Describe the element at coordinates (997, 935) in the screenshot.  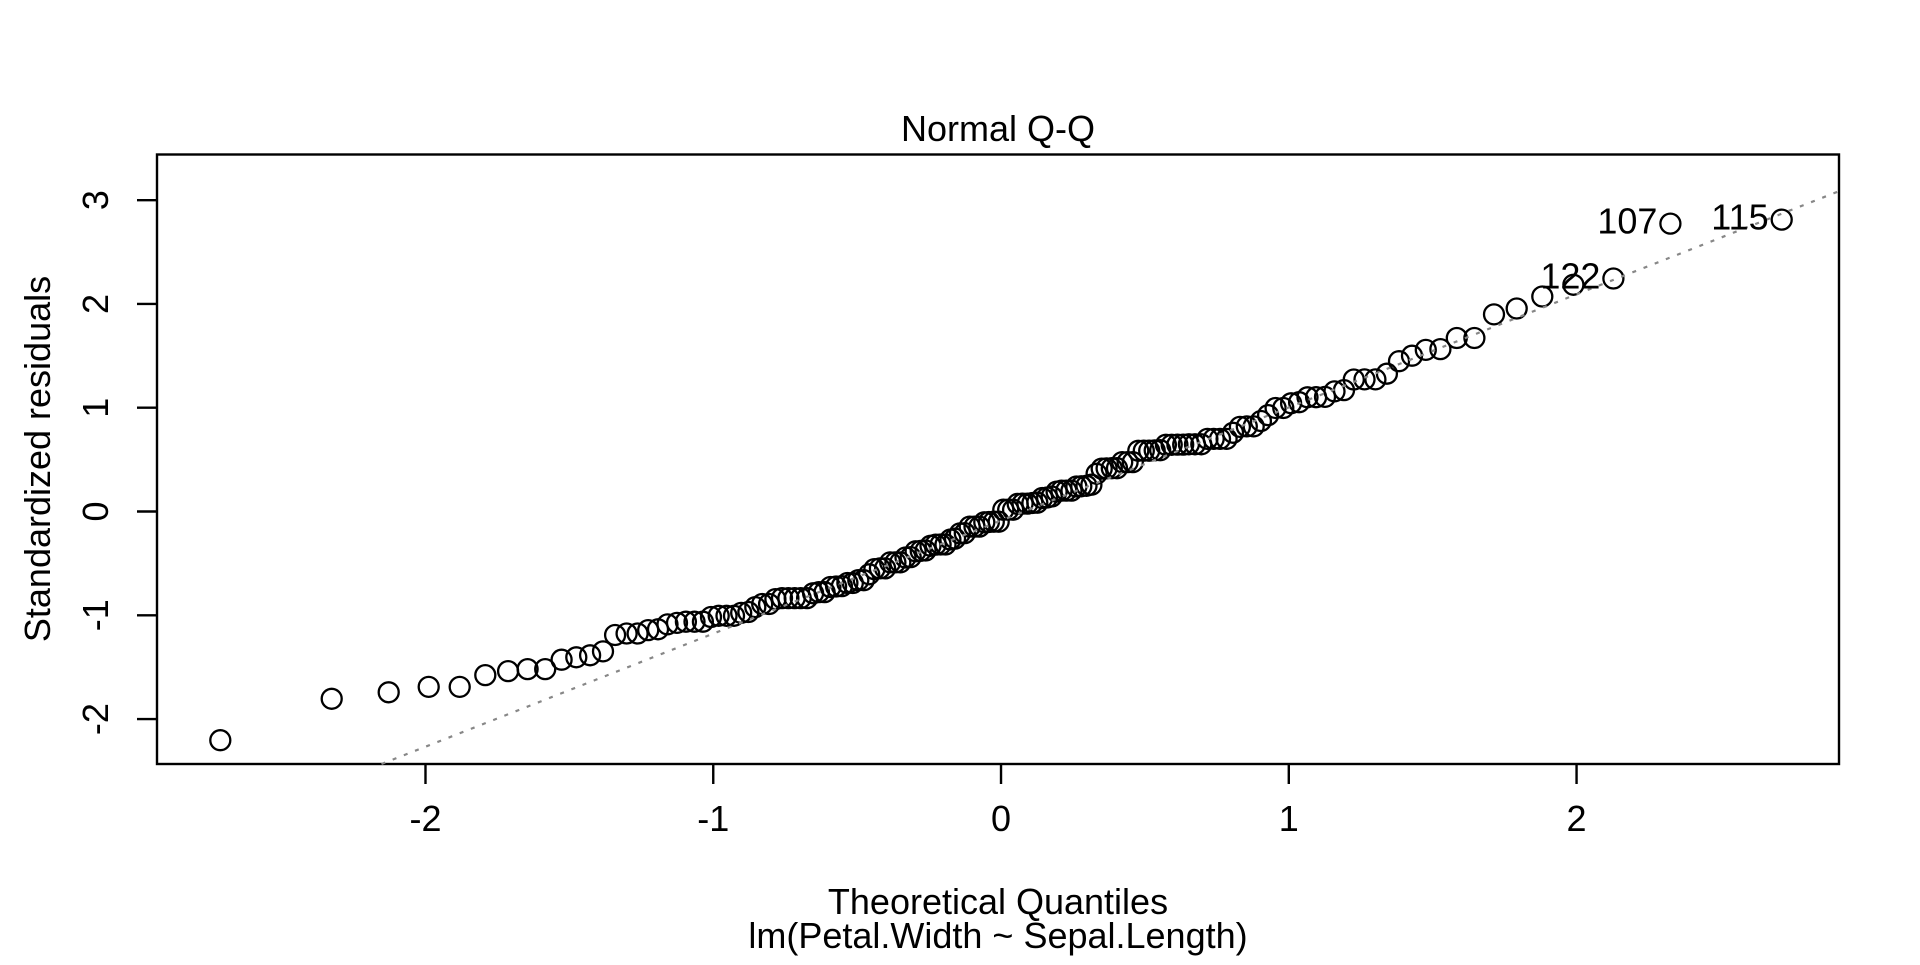
I see `model-formula-label: lm(Petal.Width ~ Sepal.Length)` at that location.